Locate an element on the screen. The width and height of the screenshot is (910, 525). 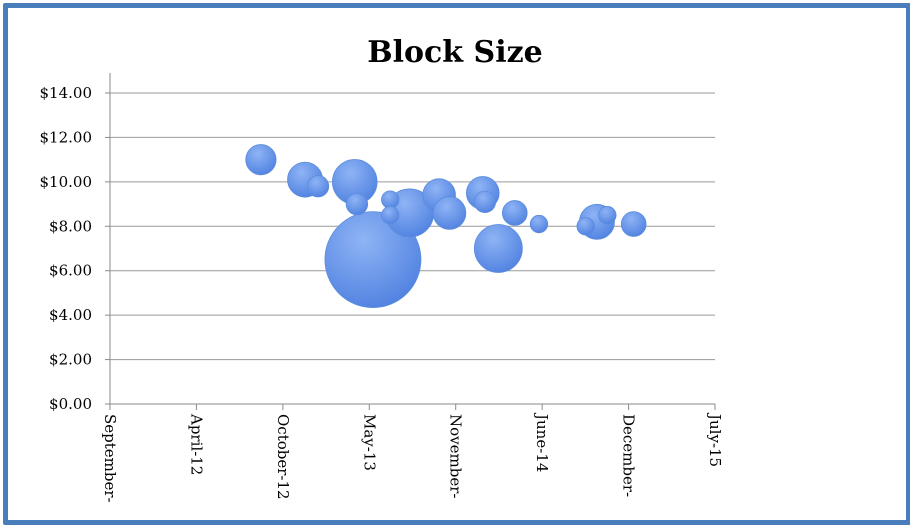
y-tick-label: $8.00 is located at coordinates (70, 226).